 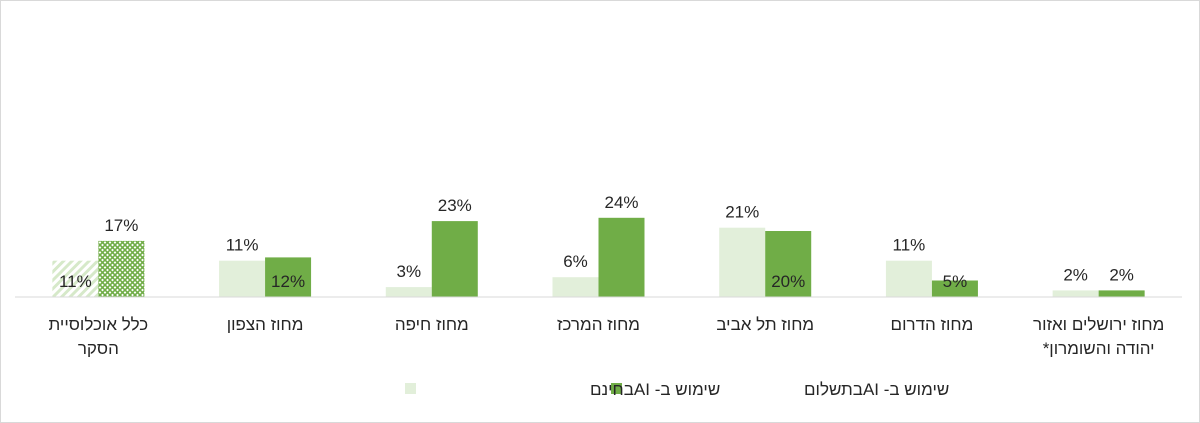 I want to click on value-label-paid-2: 23%, so click(x=455, y=205).